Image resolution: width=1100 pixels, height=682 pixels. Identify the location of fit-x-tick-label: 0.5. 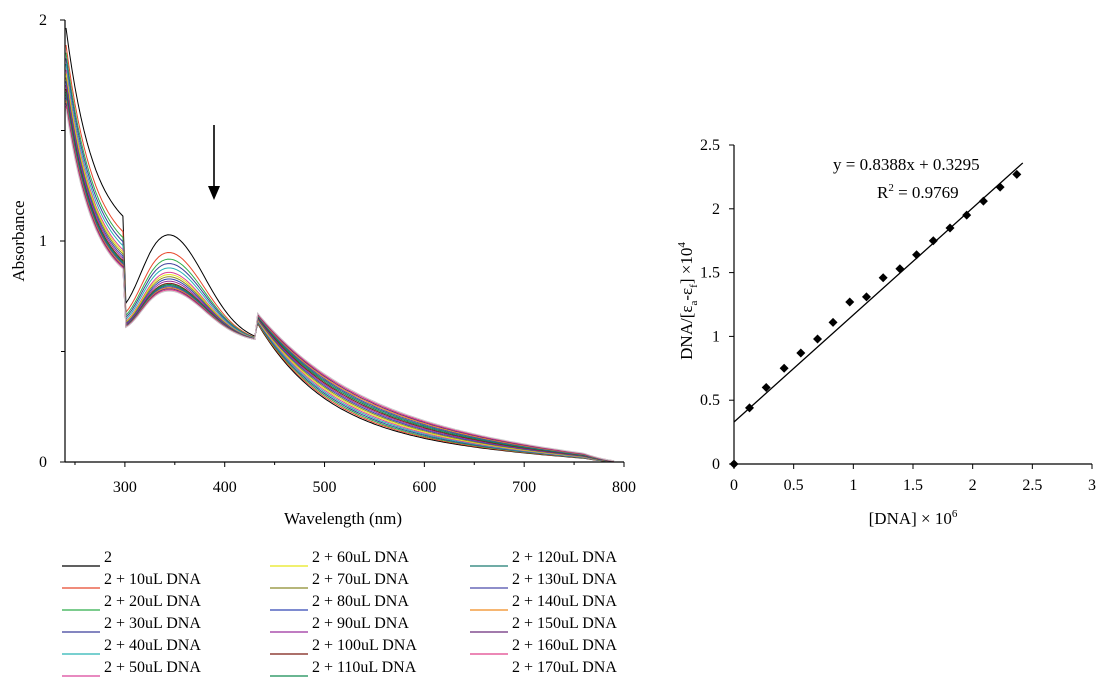
(794, 485).